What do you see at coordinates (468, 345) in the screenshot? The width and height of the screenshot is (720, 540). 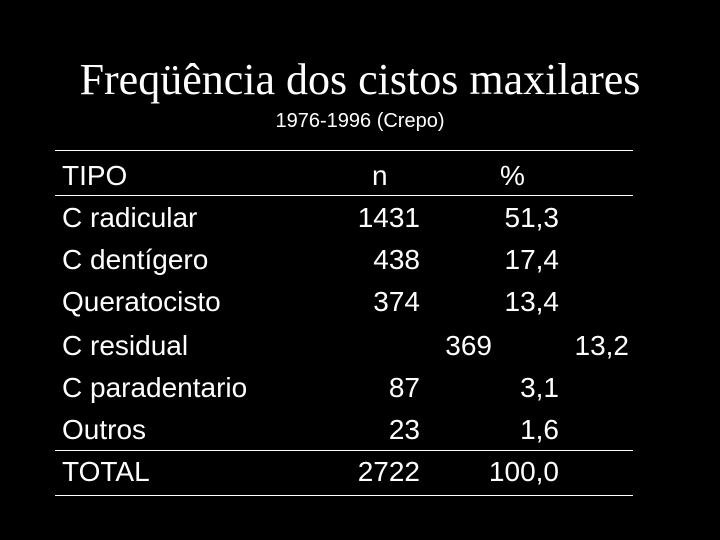 I see `row-n: 369` at bounding box center [468, 345].